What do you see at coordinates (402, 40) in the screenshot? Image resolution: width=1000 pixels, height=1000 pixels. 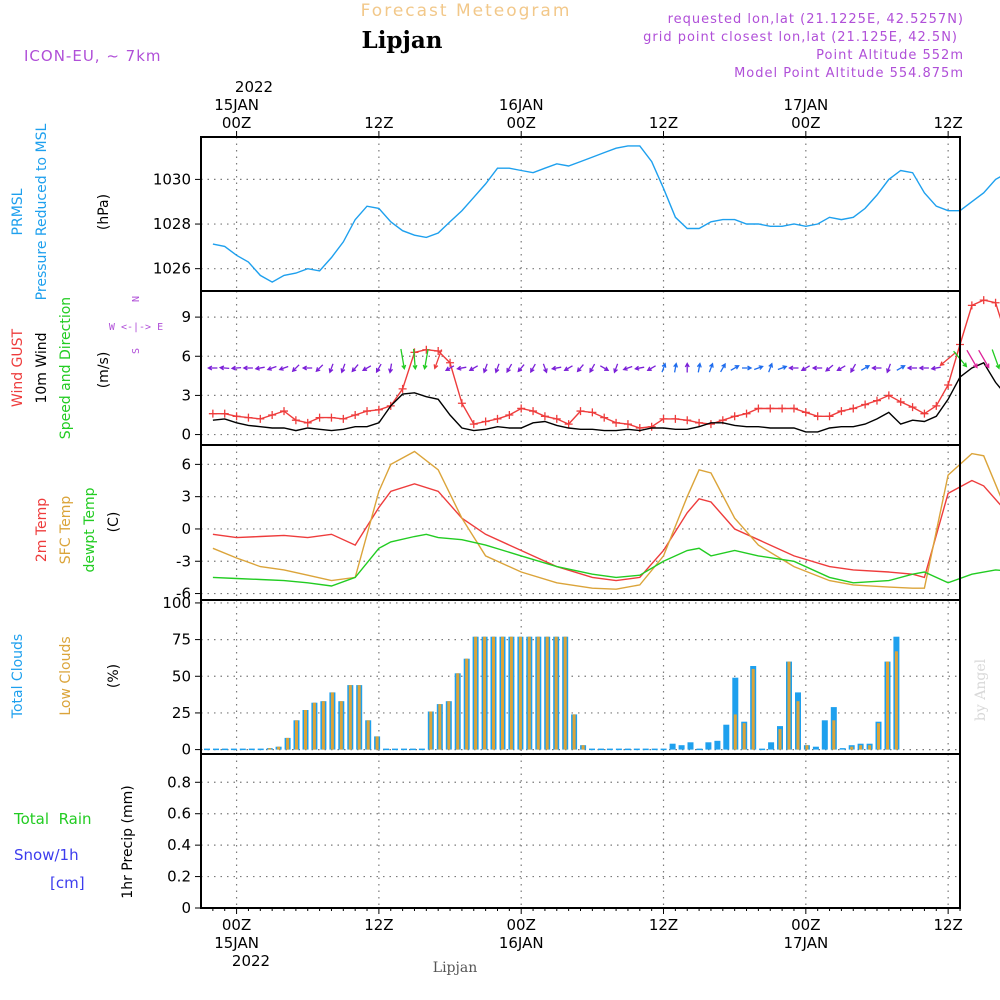 I see `station-title: Lipjan` at bounding box center [402, 40].